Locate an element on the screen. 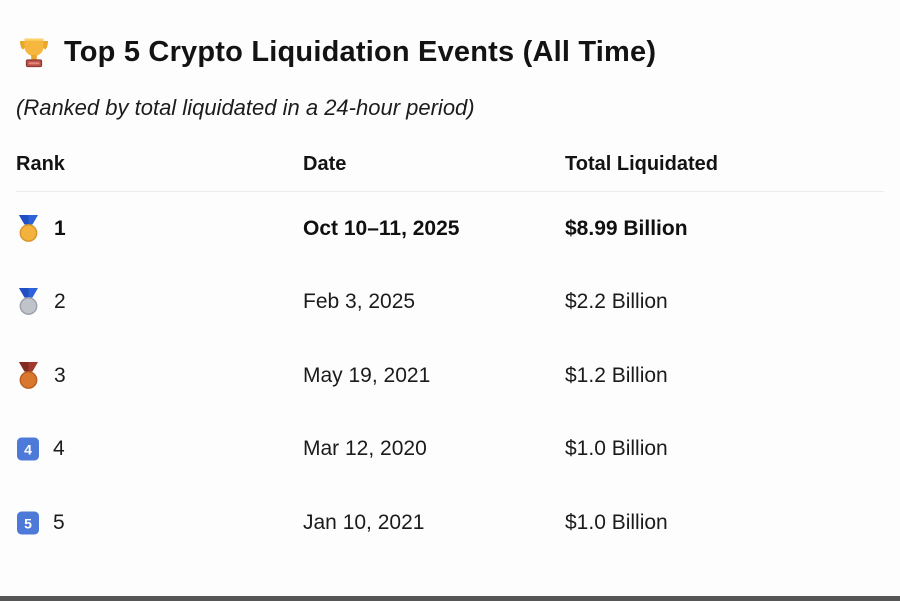 The width and height of the screenshot is (900, 601). rank-number: 2 is located at coordinates (60, 302).